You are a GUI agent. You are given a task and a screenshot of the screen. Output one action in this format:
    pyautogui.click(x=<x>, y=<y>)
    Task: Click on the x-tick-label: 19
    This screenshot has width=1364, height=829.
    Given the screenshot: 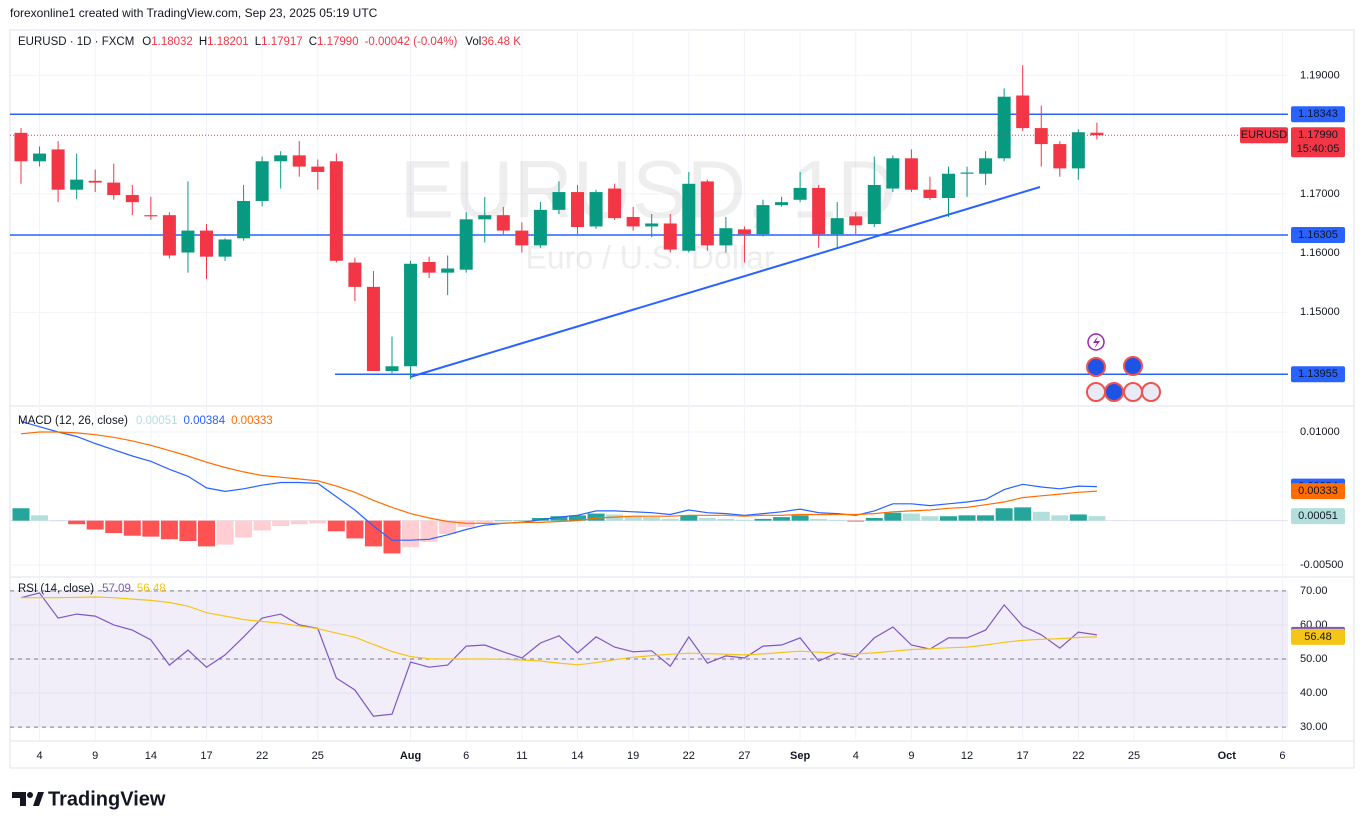 What is the action you would take?
    pyautogui.click(x=633, y=756)
    